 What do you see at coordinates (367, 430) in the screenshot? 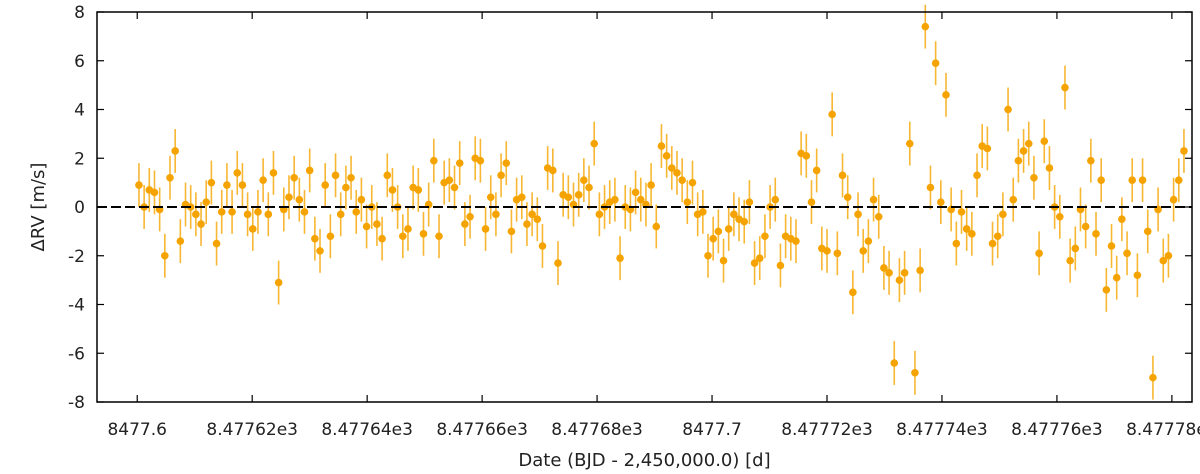
I see `x-tick-label: 8.47764e3` at bounding box center [367, 430].